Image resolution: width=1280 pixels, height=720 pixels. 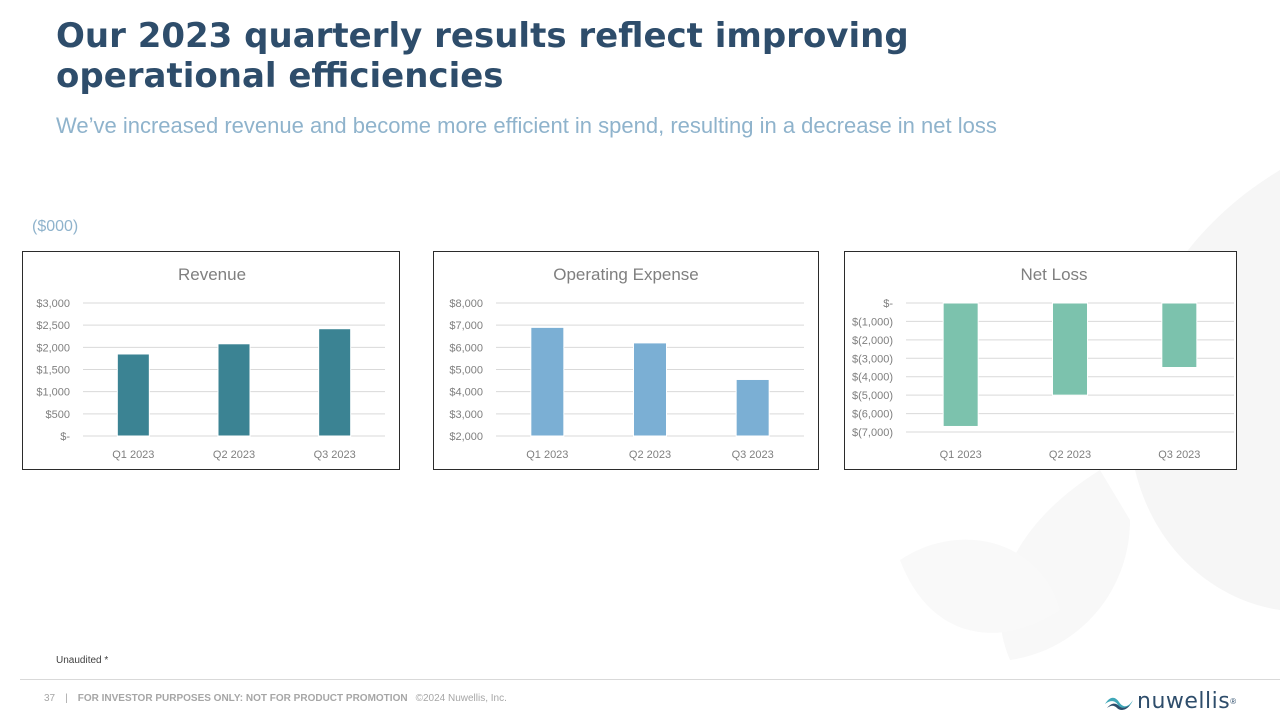 What do you see at coordinates (82, 660) in the screenshot?
I see `footnote: Unaudited *` at bounding box center [82, 660].